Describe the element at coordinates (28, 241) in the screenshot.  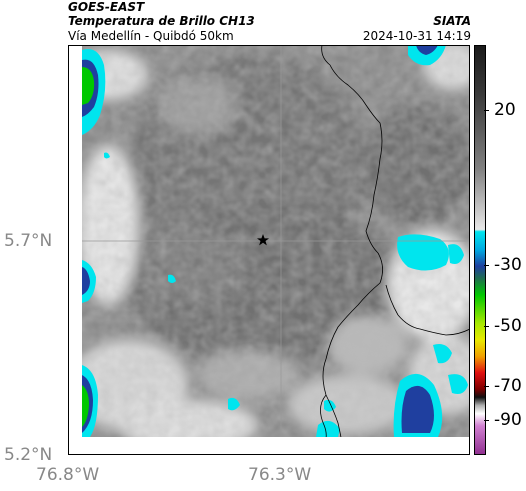
I see `lat-label-5-7: 5.7°N` at that location.